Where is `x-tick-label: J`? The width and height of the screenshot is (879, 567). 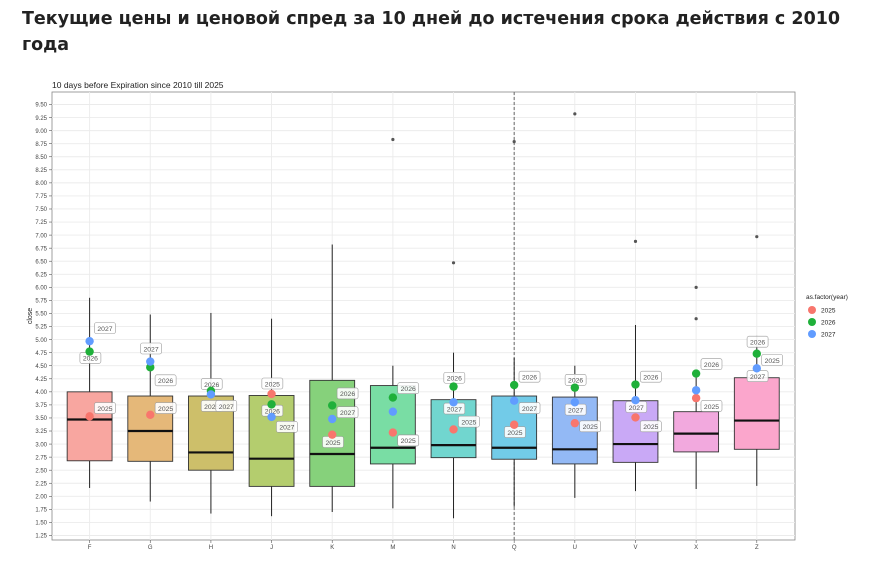 x-tick-label: J is located at coordinates (271, 548).